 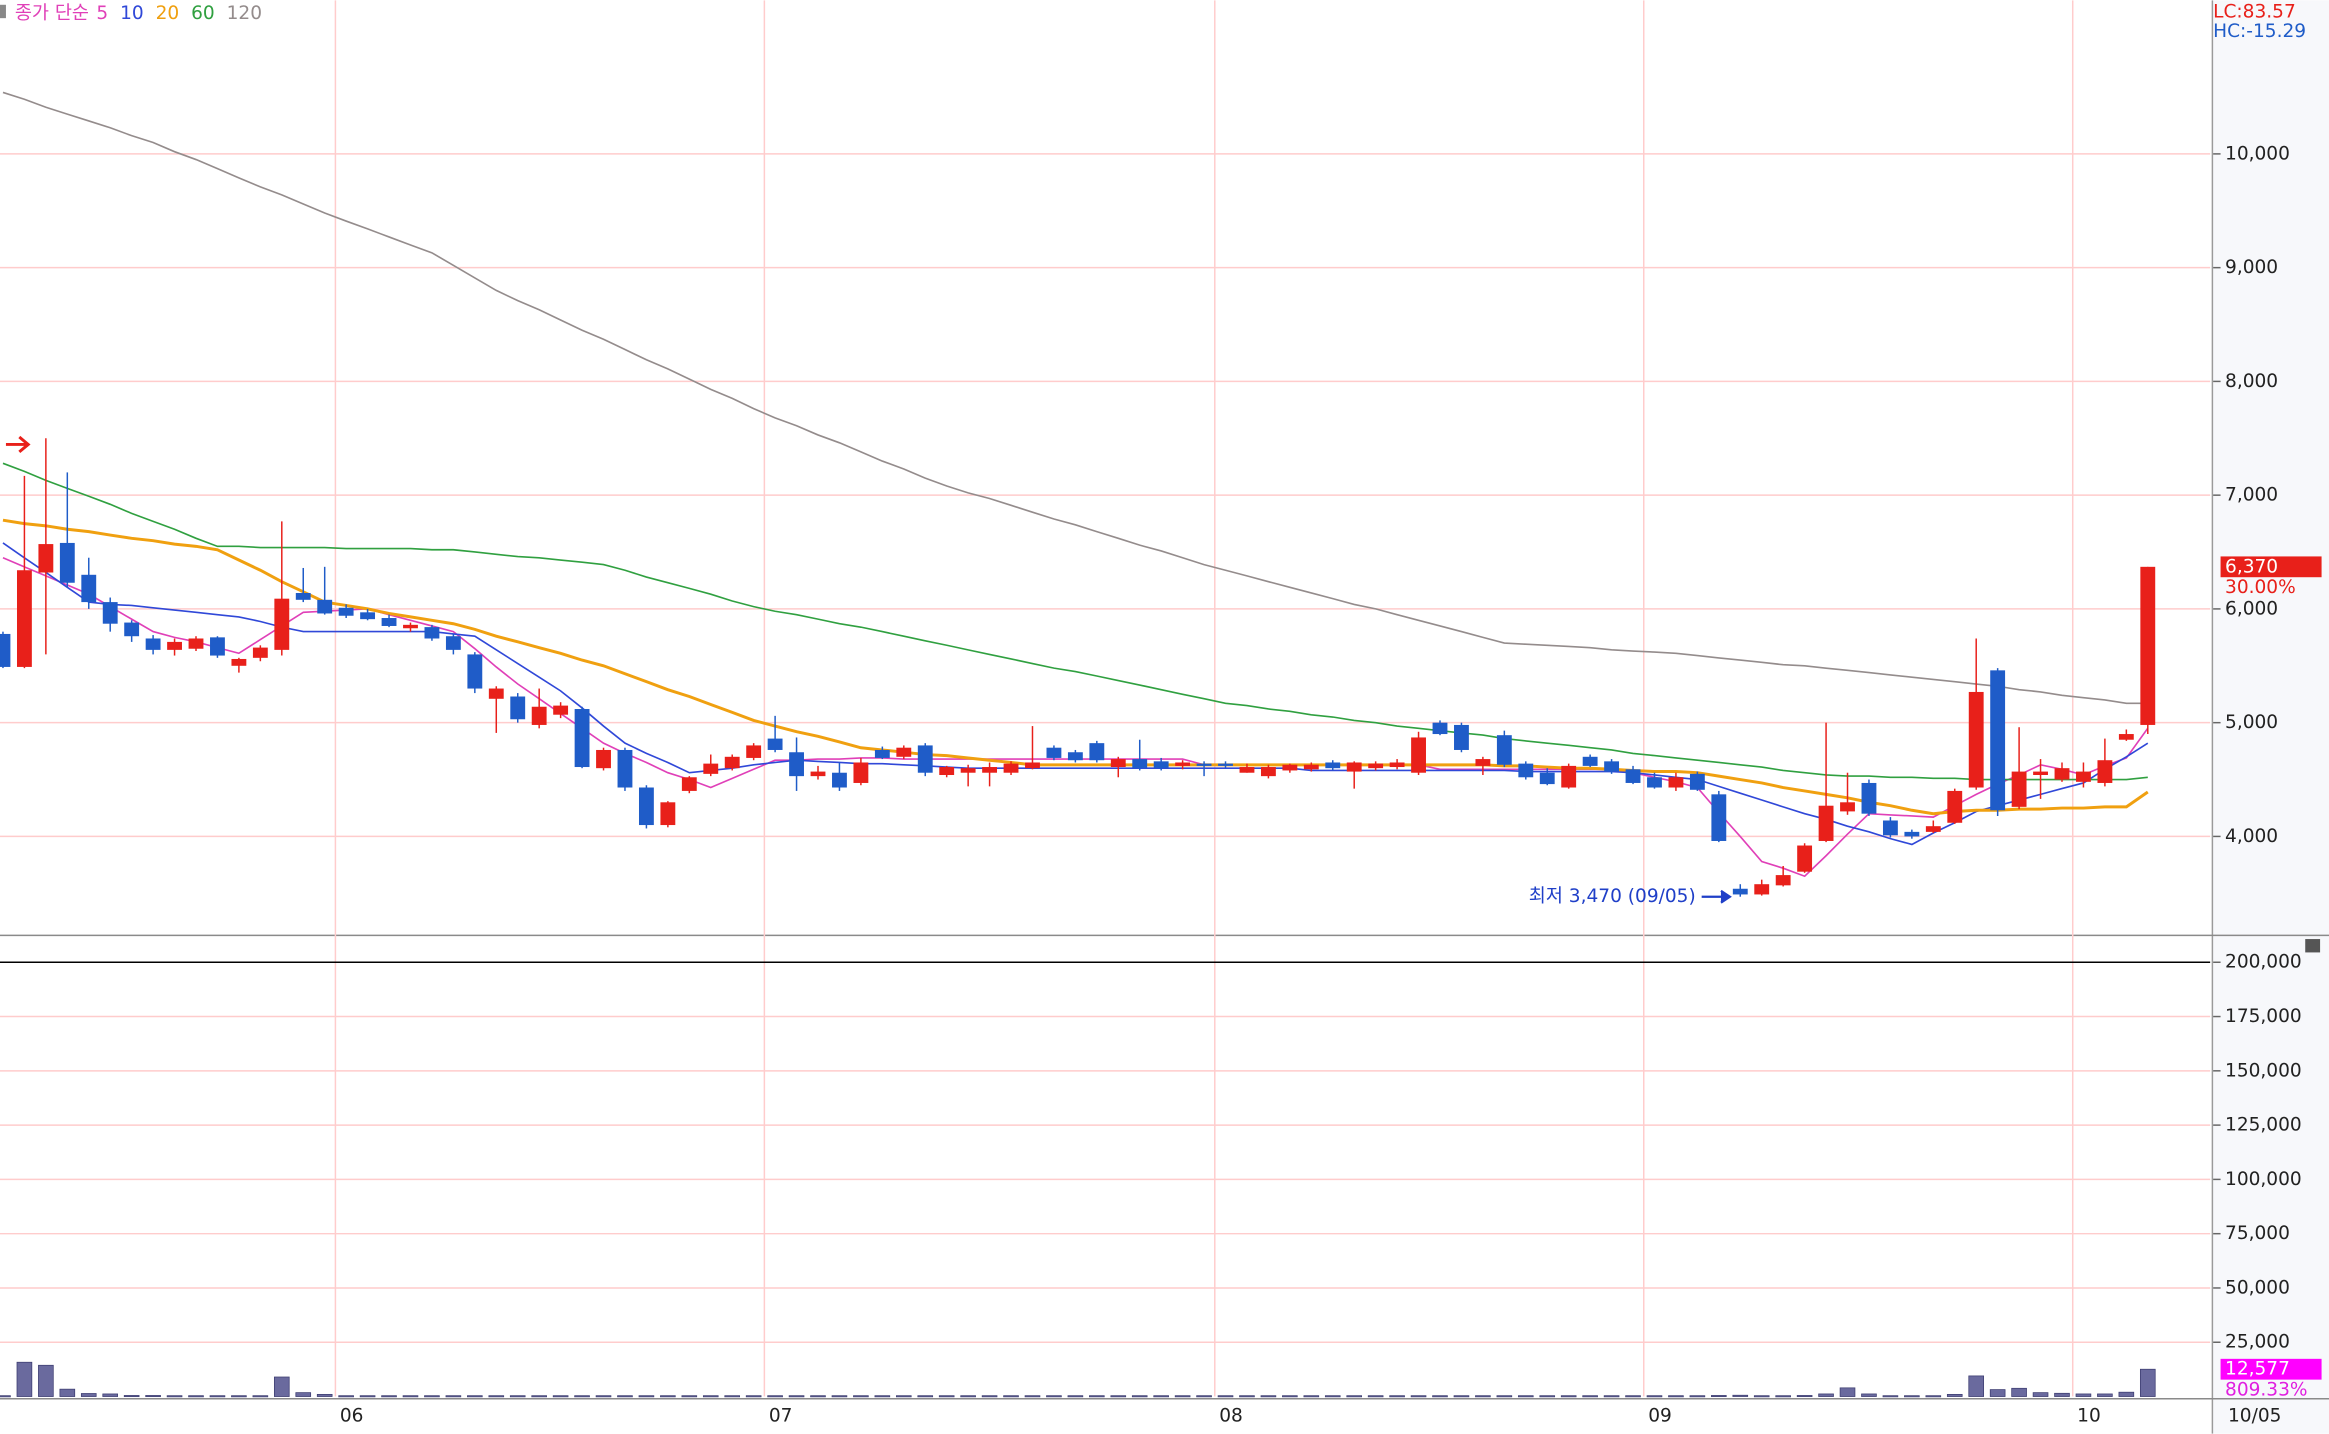 What do you see at coordinates (2251, 381) in the screenshot?
I see `y-tick-label: 8,000` at bounding box center [2251, 381].